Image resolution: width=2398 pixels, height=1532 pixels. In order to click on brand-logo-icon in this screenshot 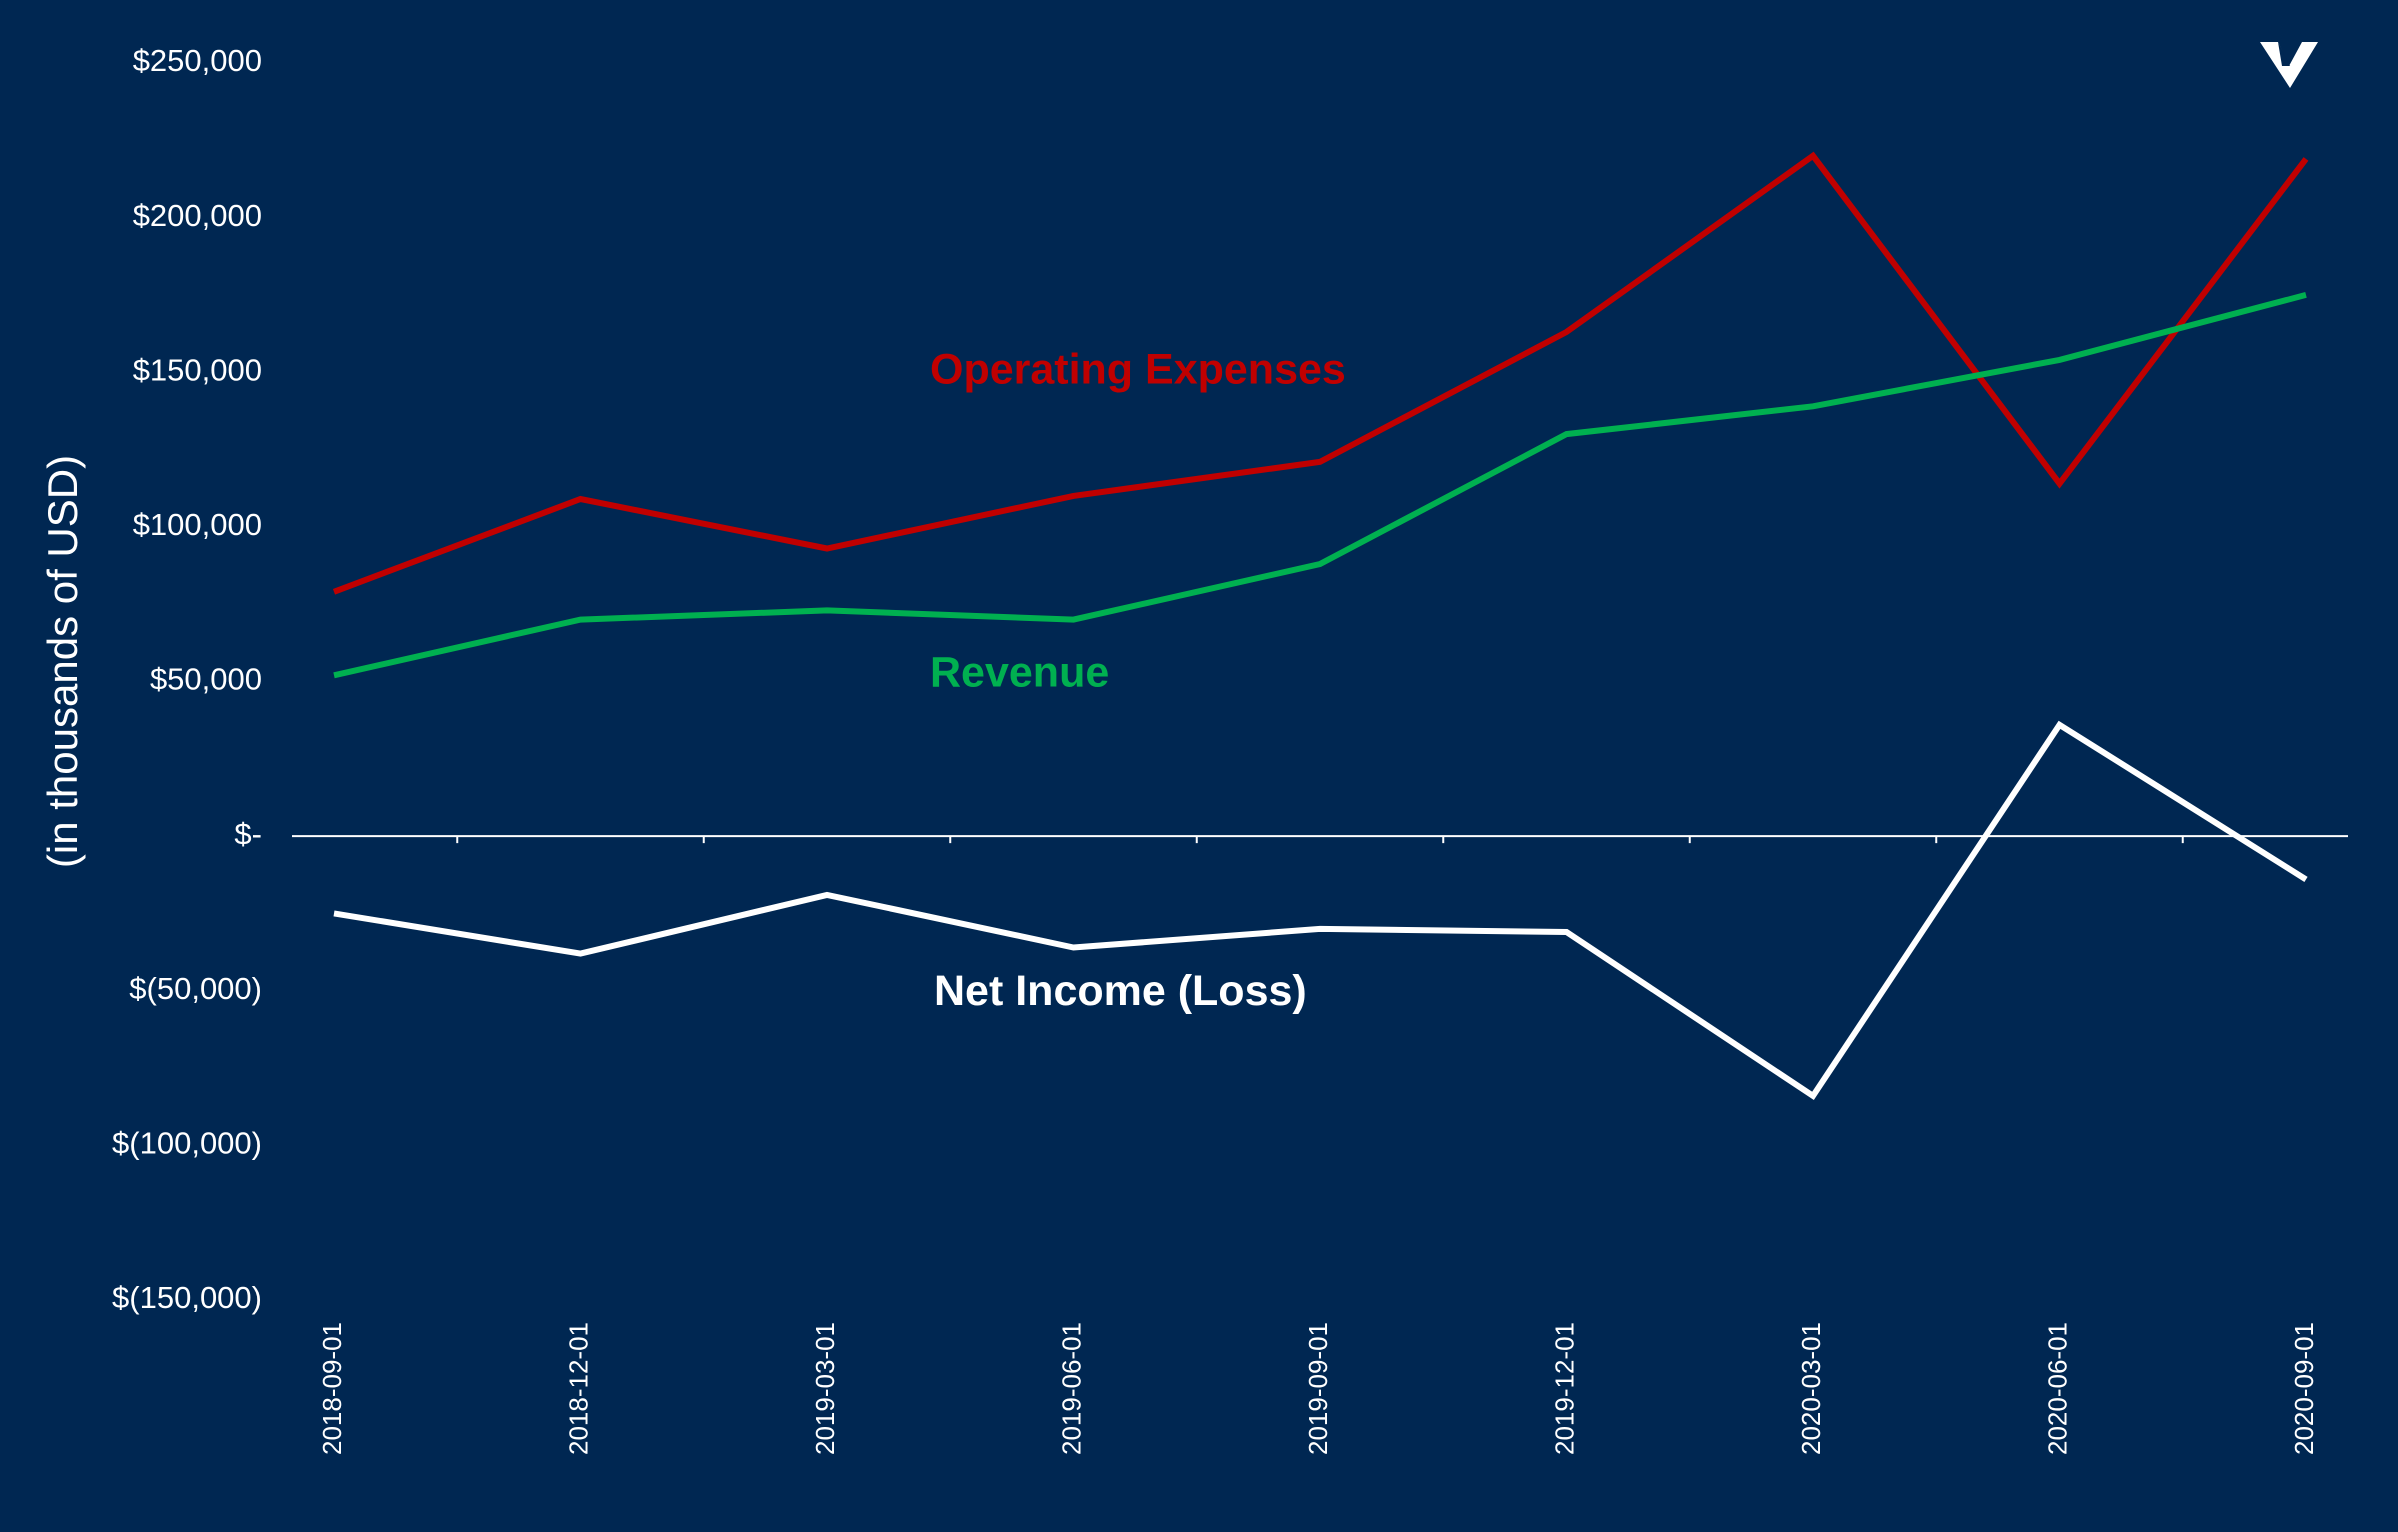, I will do `click(2289, 65)`.